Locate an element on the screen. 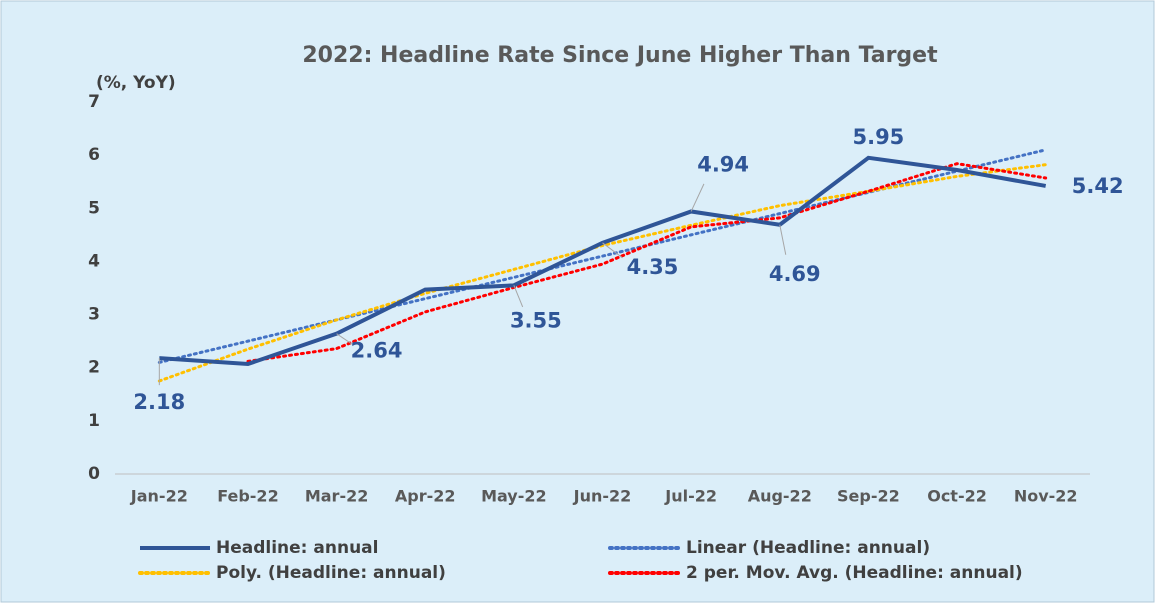 This screenshot has width=1156, height=608. legend-label: Headline: annual is located at coordinates (297, 548).